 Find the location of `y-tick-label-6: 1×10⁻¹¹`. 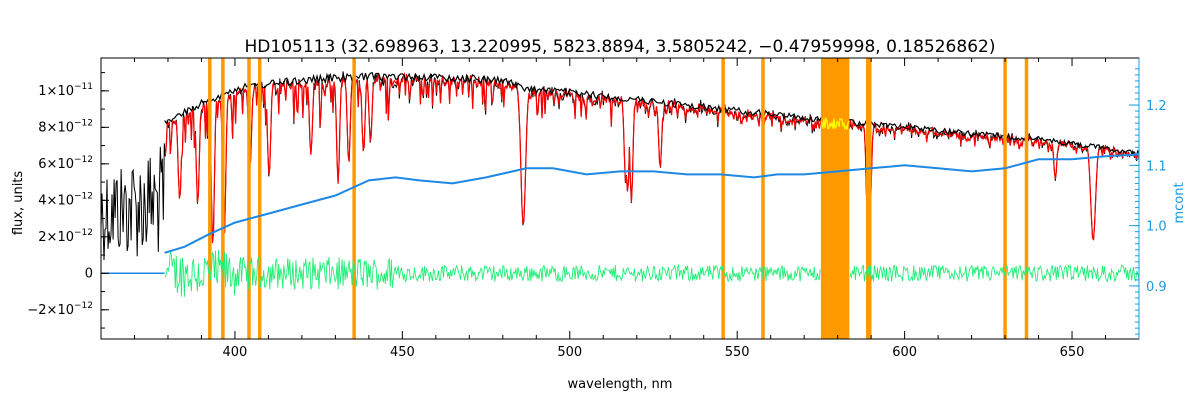

y-tick-label-6: 1×10⁻¹¹ is located at coordinates (65, 90).